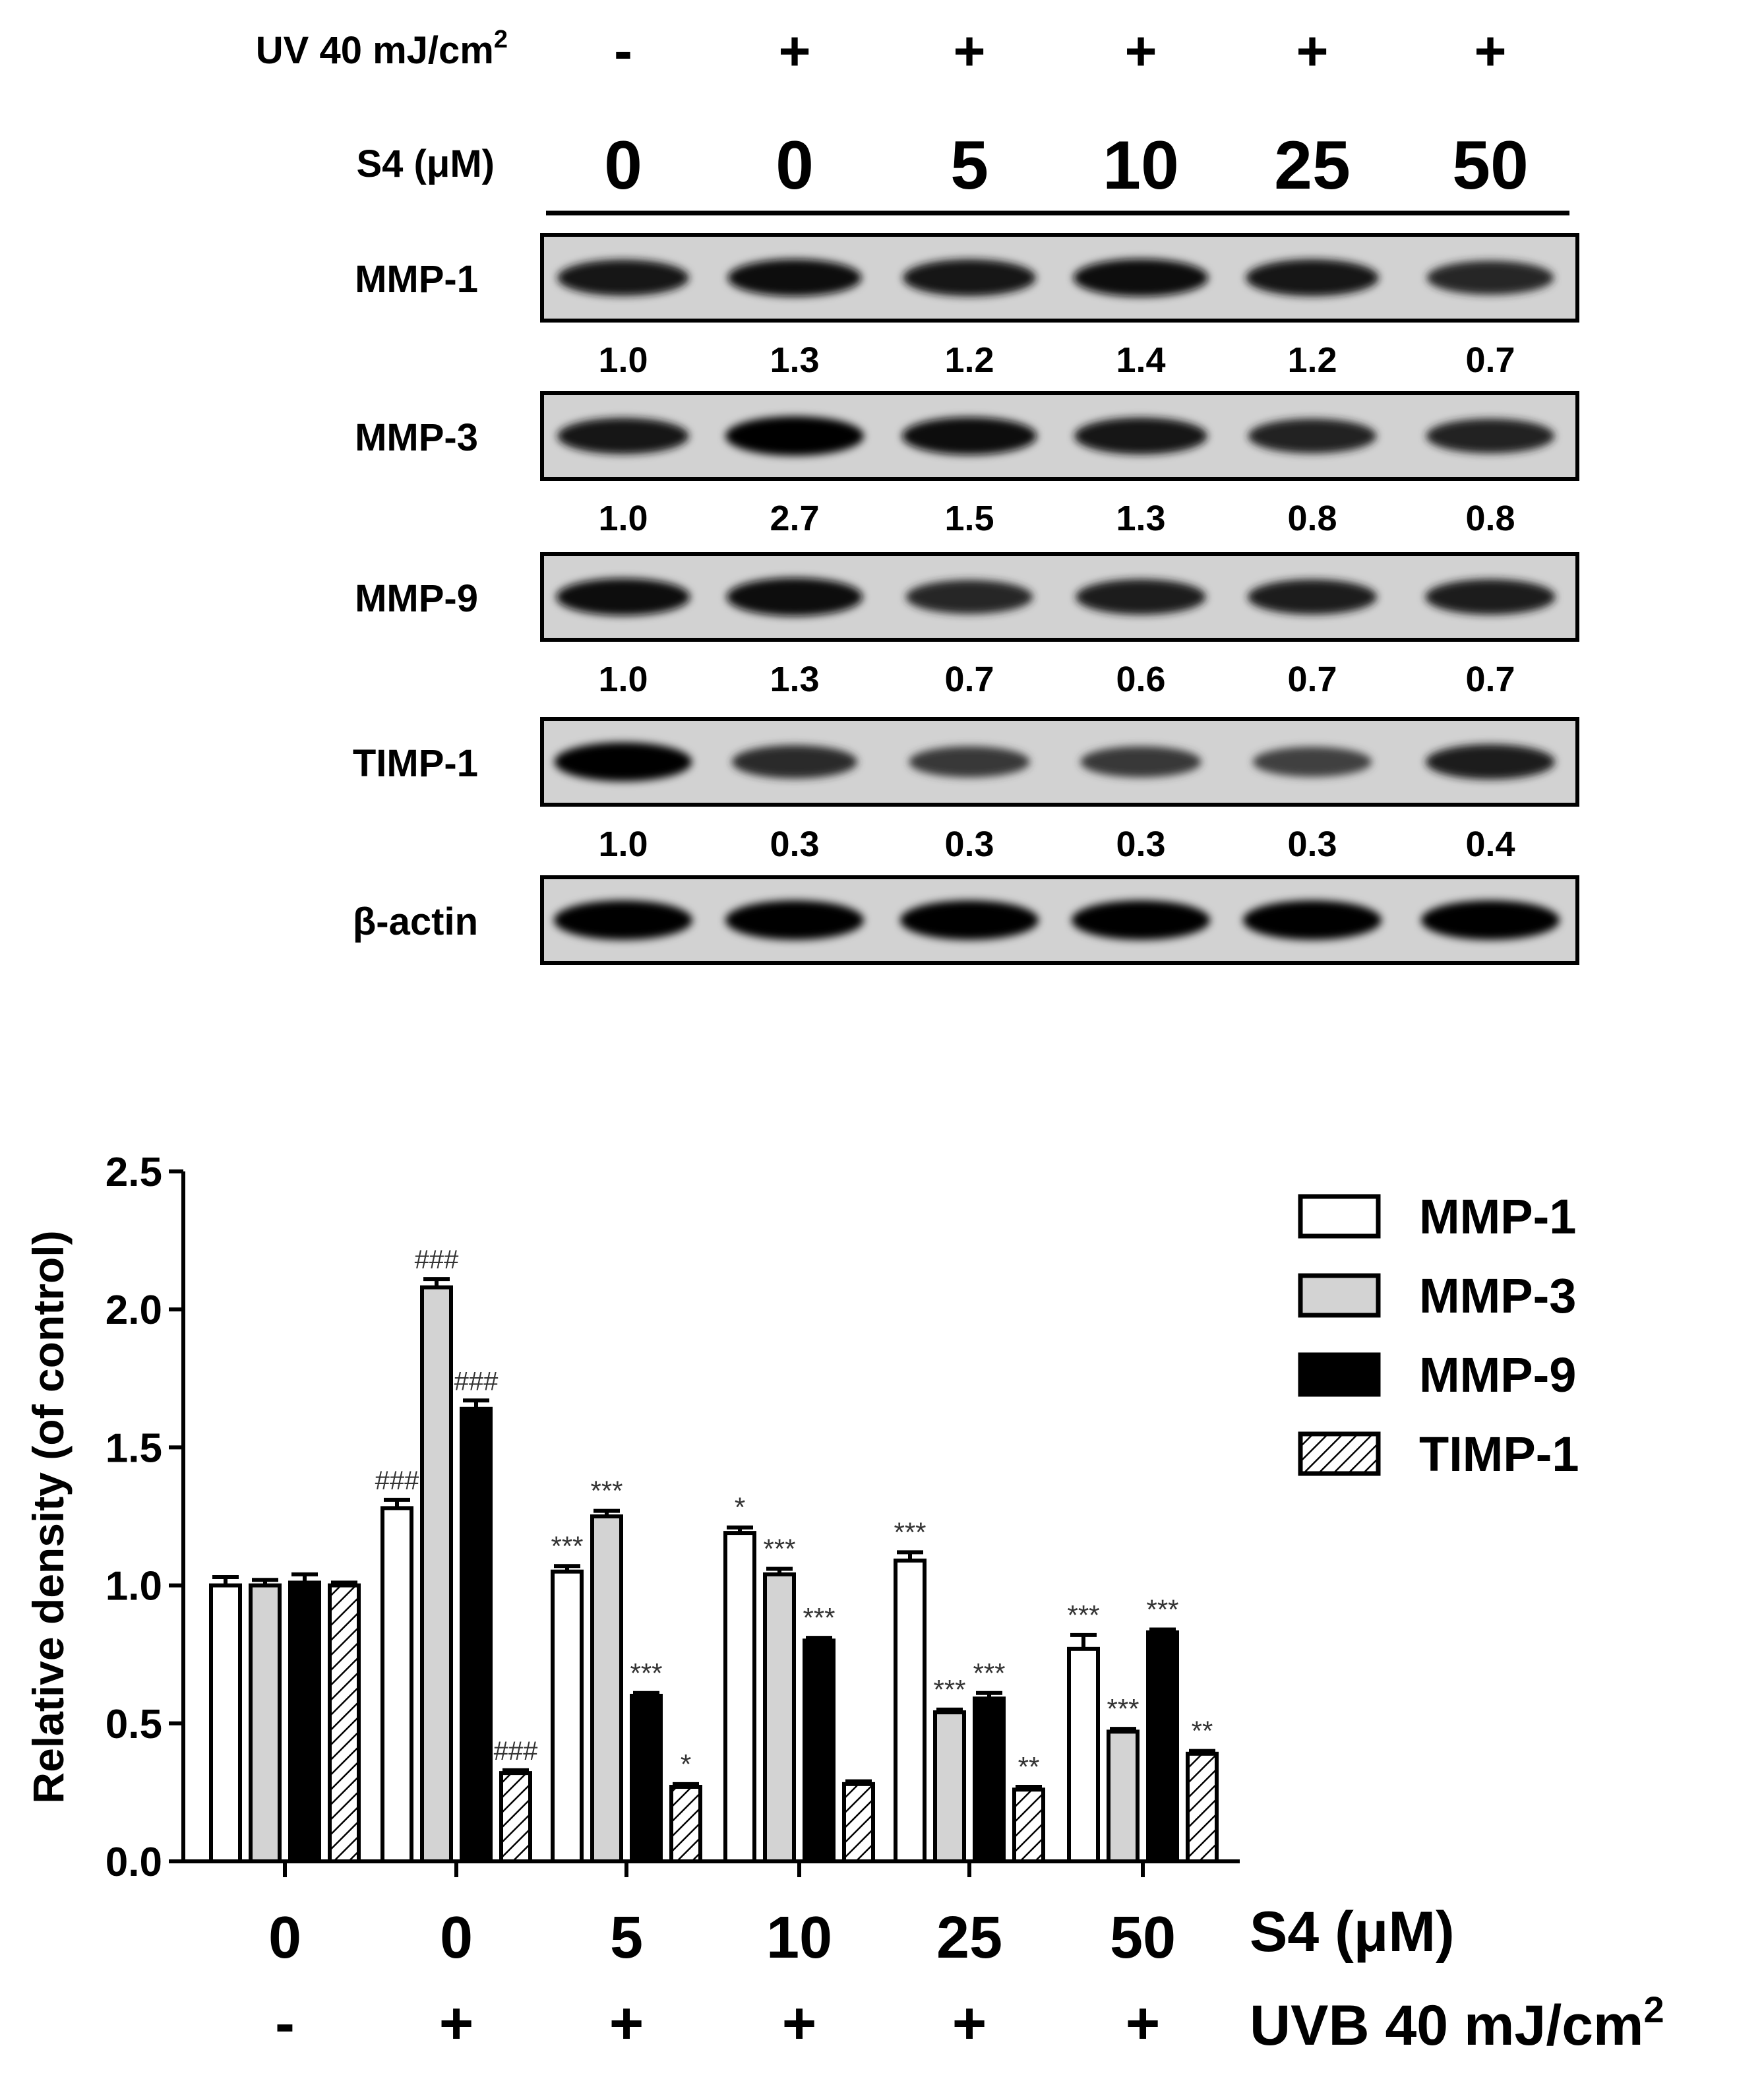  What do you see at coordinates (1339, 1216) in the screenshot?
I see `legend-swatch` at bounding box center [1339, 1216].